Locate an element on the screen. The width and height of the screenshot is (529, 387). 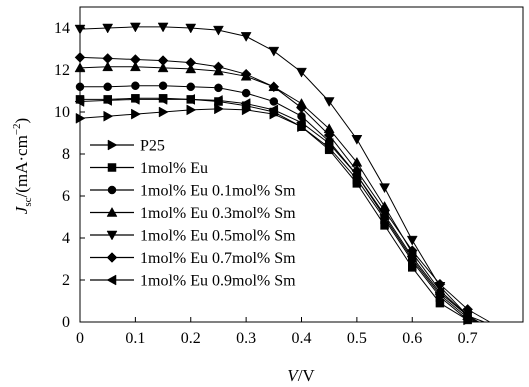
x-axis-ticks: 0 0.1 0.2 0.3 0.4 0.5 0.6 0.7 is located at coordinates (277, 332).